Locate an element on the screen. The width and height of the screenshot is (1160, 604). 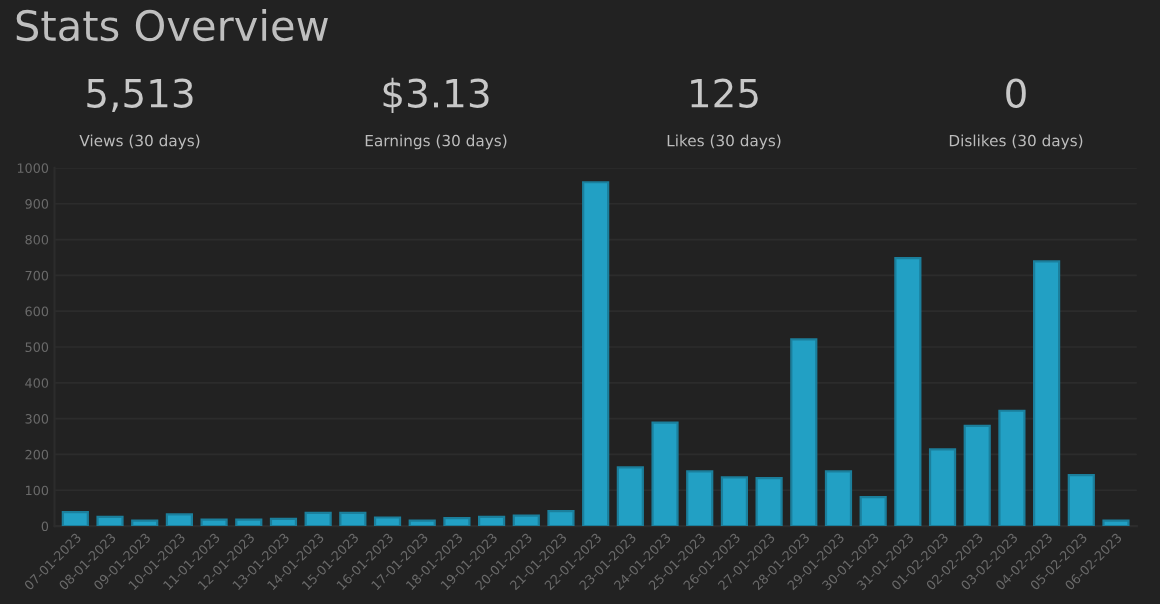
text: 5,513 is located at coordinates (140, 95).